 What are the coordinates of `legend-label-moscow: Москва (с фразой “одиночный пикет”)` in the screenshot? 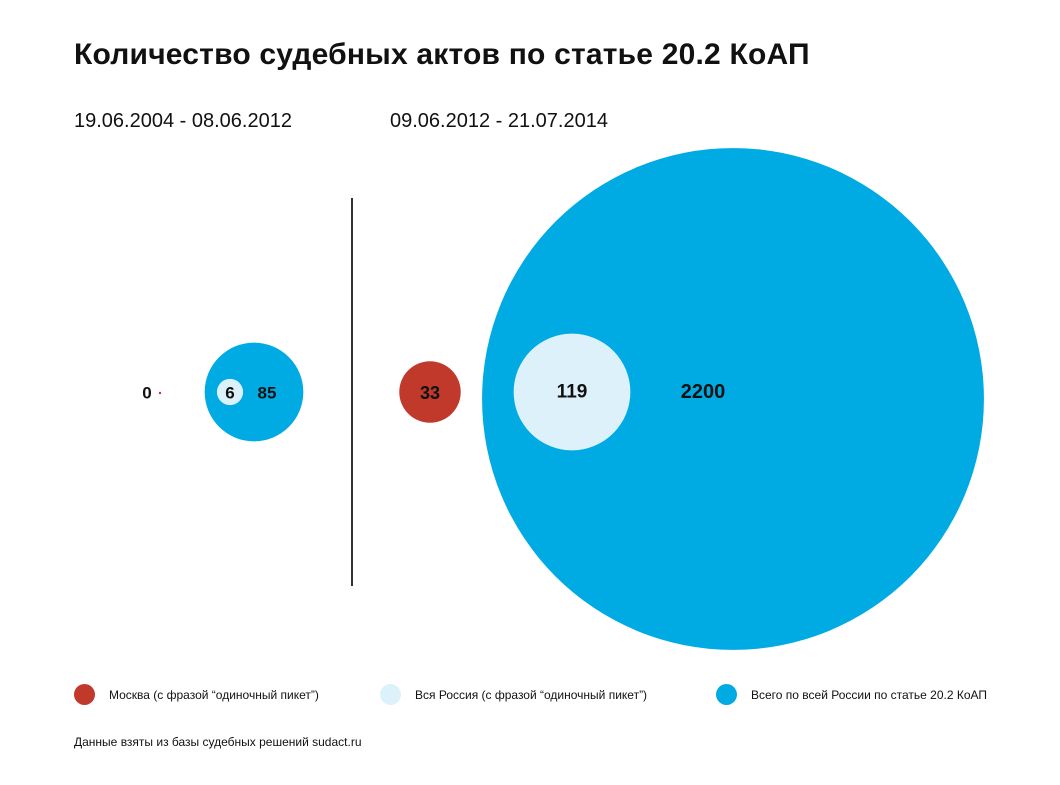 It's located at (214, 694).